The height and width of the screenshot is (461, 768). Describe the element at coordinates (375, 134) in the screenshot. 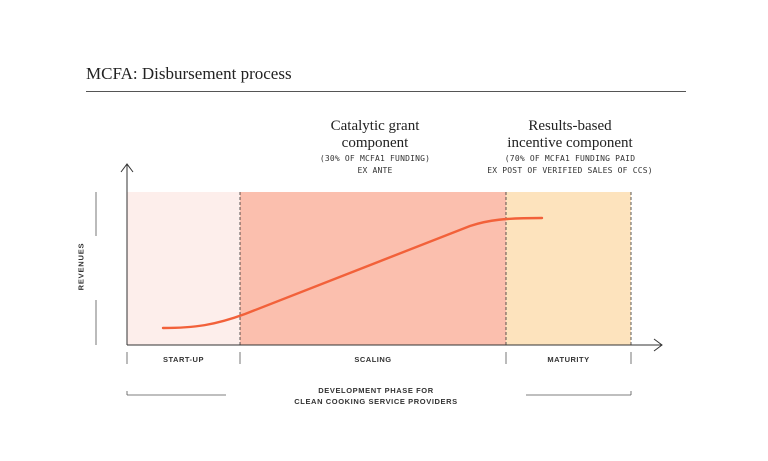

I see `catalytic-component-title: Catalytic grant component` at that location.